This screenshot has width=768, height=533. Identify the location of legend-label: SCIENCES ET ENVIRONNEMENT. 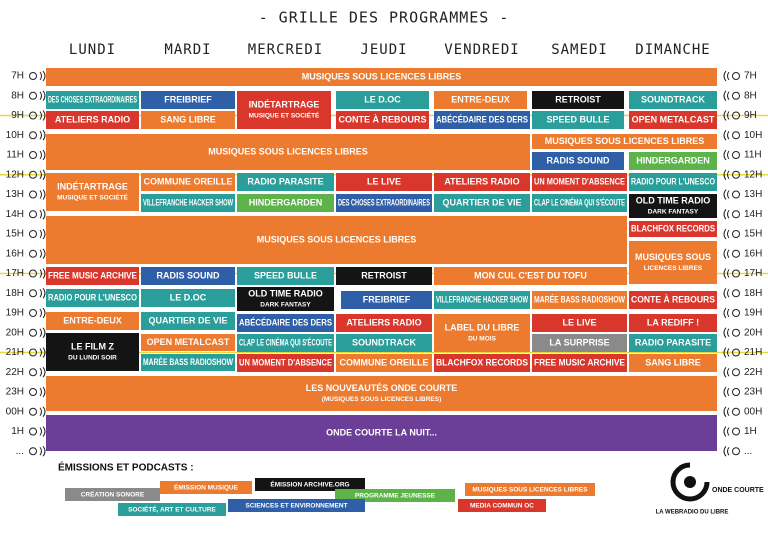
(296, 506).